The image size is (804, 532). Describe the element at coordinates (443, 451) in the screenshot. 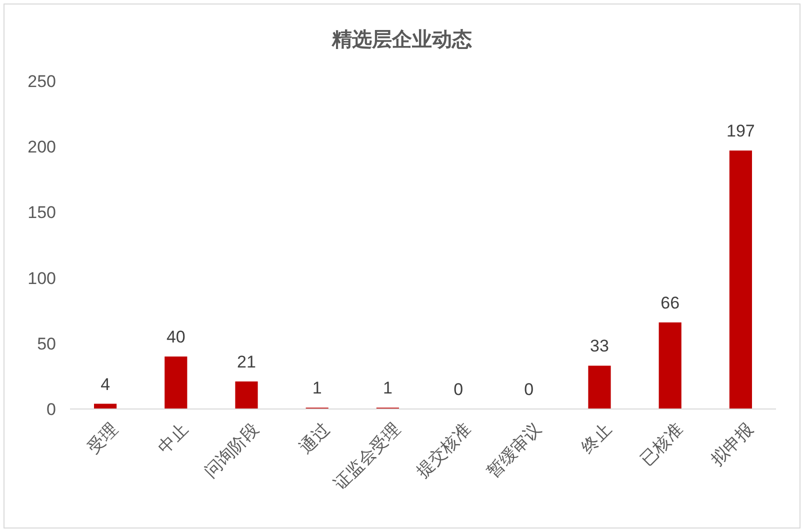

I see `x-tick-label: 提交核准` at that location.